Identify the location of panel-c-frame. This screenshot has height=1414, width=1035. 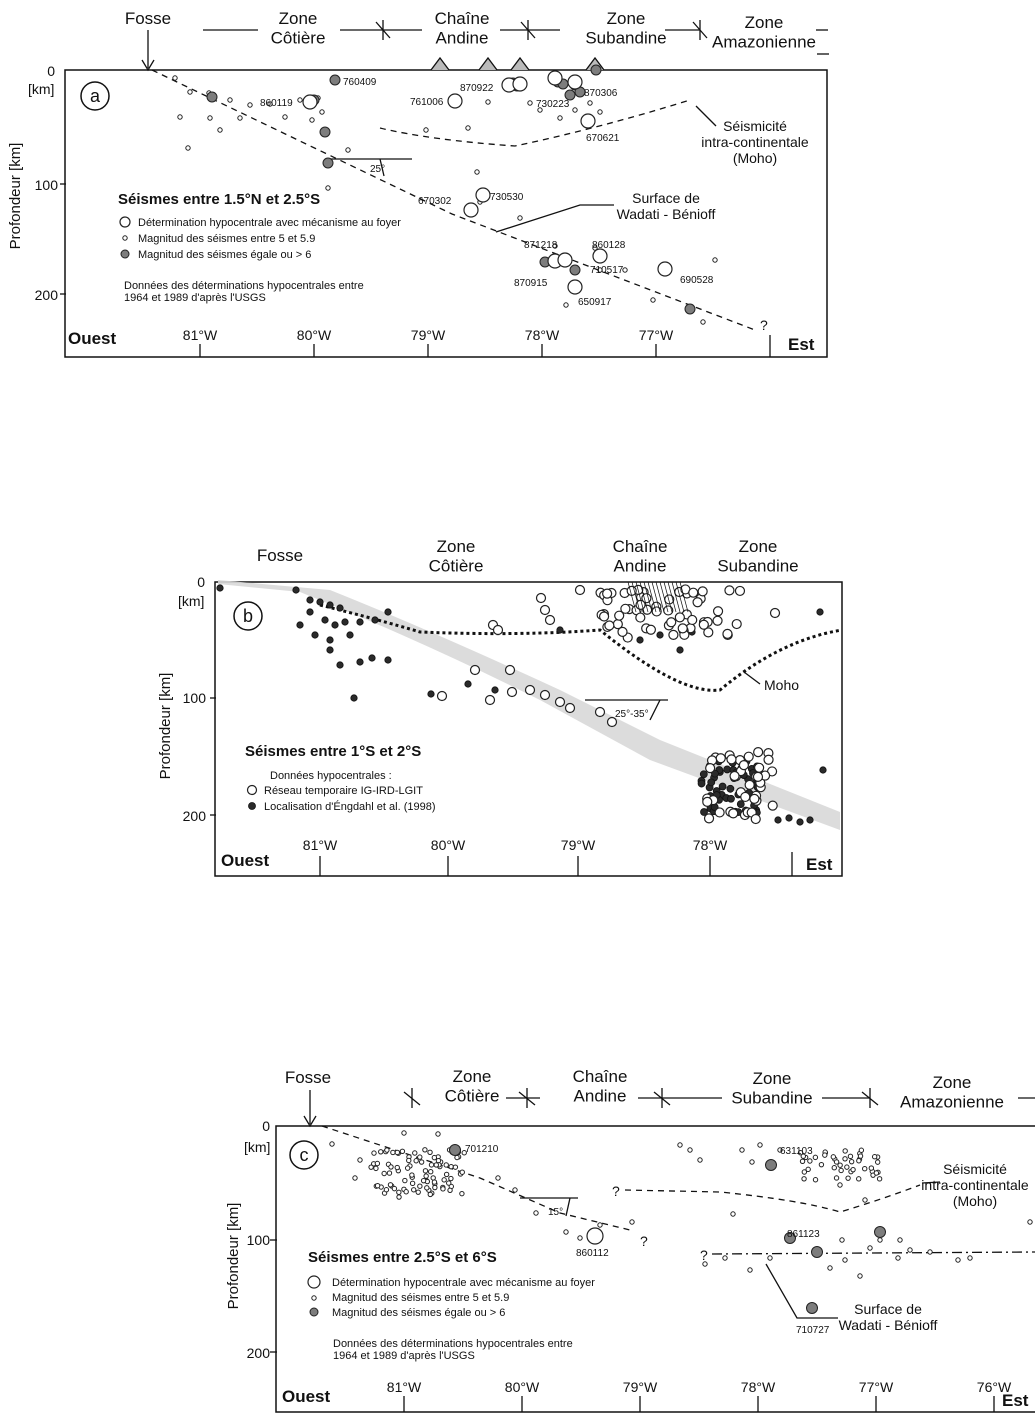
(655, 1269).